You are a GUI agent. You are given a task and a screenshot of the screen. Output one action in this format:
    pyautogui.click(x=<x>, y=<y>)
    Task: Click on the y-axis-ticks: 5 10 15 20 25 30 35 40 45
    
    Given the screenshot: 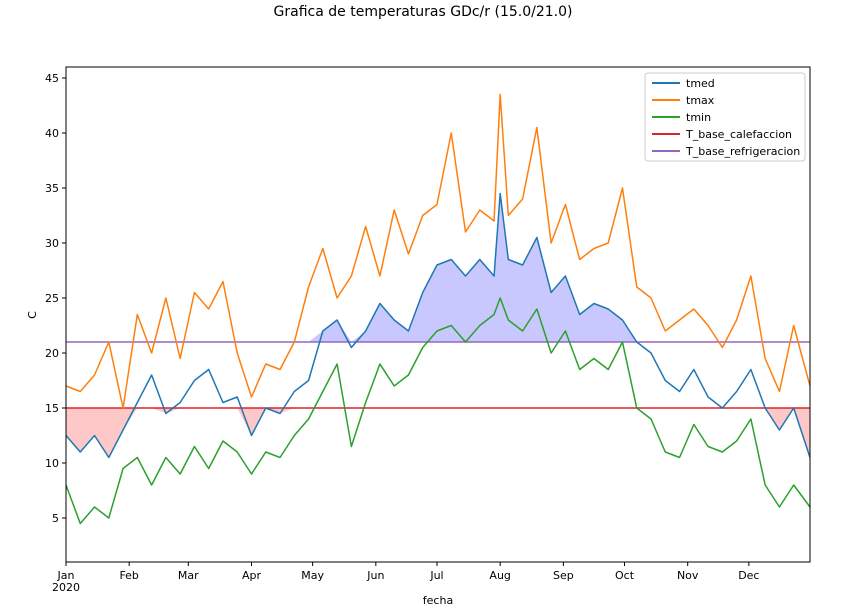 What is the action you would take?
    pyautogui.click(x=55, y=298)
    